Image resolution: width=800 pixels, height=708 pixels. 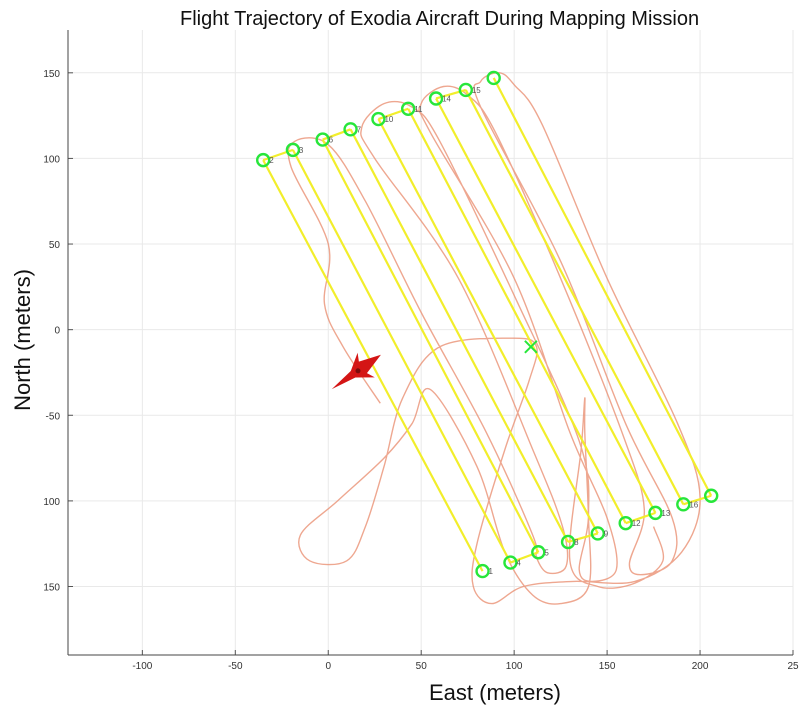 I want to click on x-tick-label: -100, so click(x=142, y=666).